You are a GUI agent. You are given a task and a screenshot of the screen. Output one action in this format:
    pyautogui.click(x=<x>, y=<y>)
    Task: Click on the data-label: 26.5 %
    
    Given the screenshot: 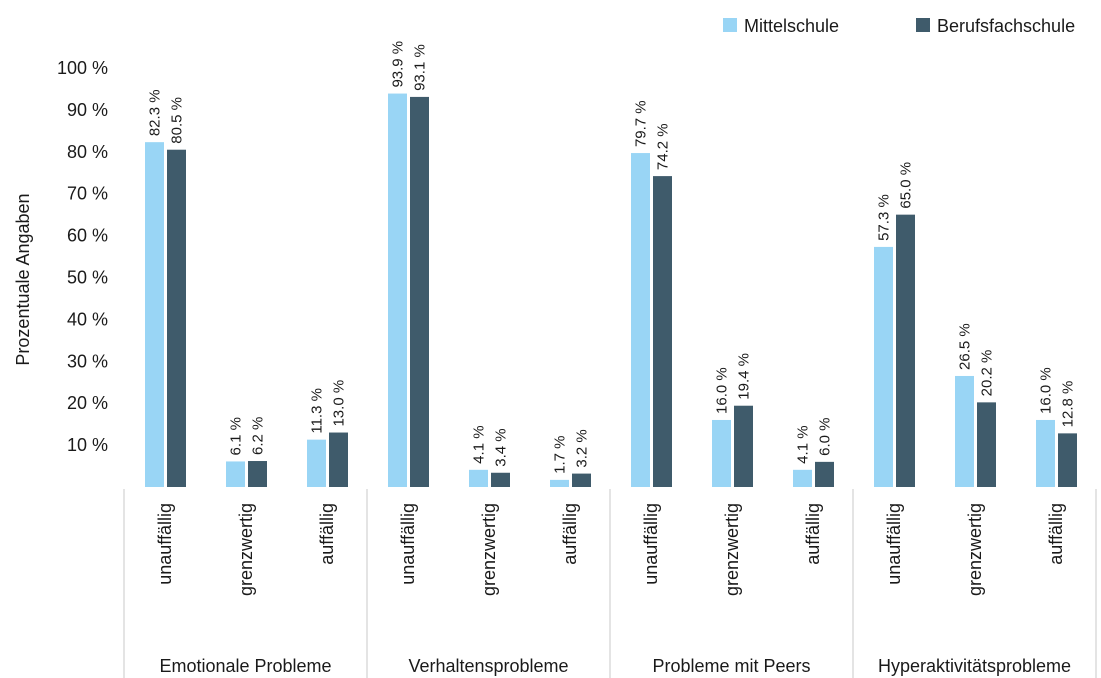 What is the action you would take?
    pyautogui.click(x=965, y=346)
    